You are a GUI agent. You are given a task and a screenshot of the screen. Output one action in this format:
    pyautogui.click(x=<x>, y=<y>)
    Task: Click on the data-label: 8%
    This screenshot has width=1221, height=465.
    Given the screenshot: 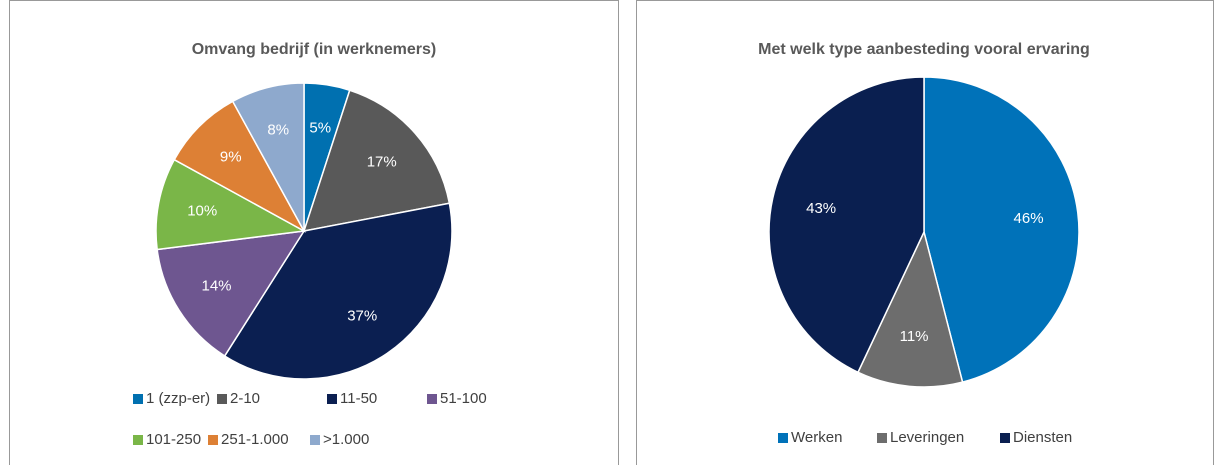 What is the action you would take?
    pyautogui.click(x=278, y=130)
    